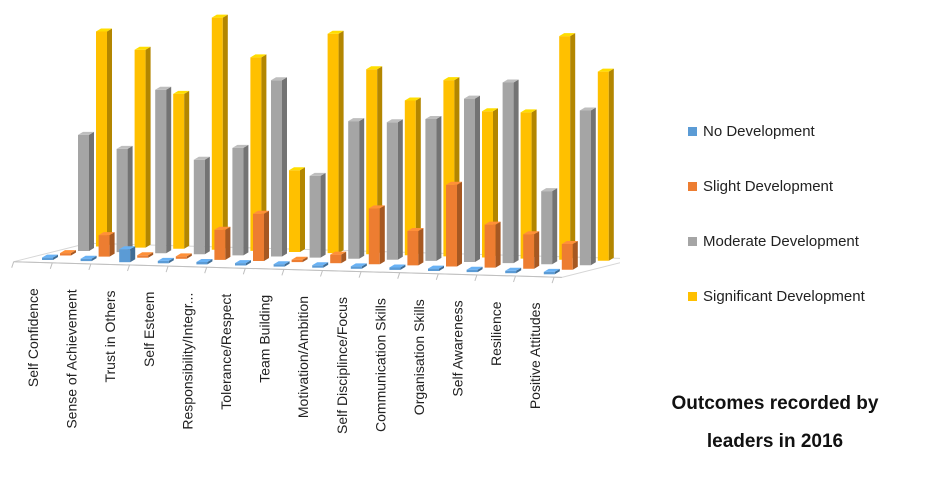  What do you see at coordinates (397, 267) in the screenshot?
I see `bar-no-development-communication-skills` at bounding box center [397, 267].